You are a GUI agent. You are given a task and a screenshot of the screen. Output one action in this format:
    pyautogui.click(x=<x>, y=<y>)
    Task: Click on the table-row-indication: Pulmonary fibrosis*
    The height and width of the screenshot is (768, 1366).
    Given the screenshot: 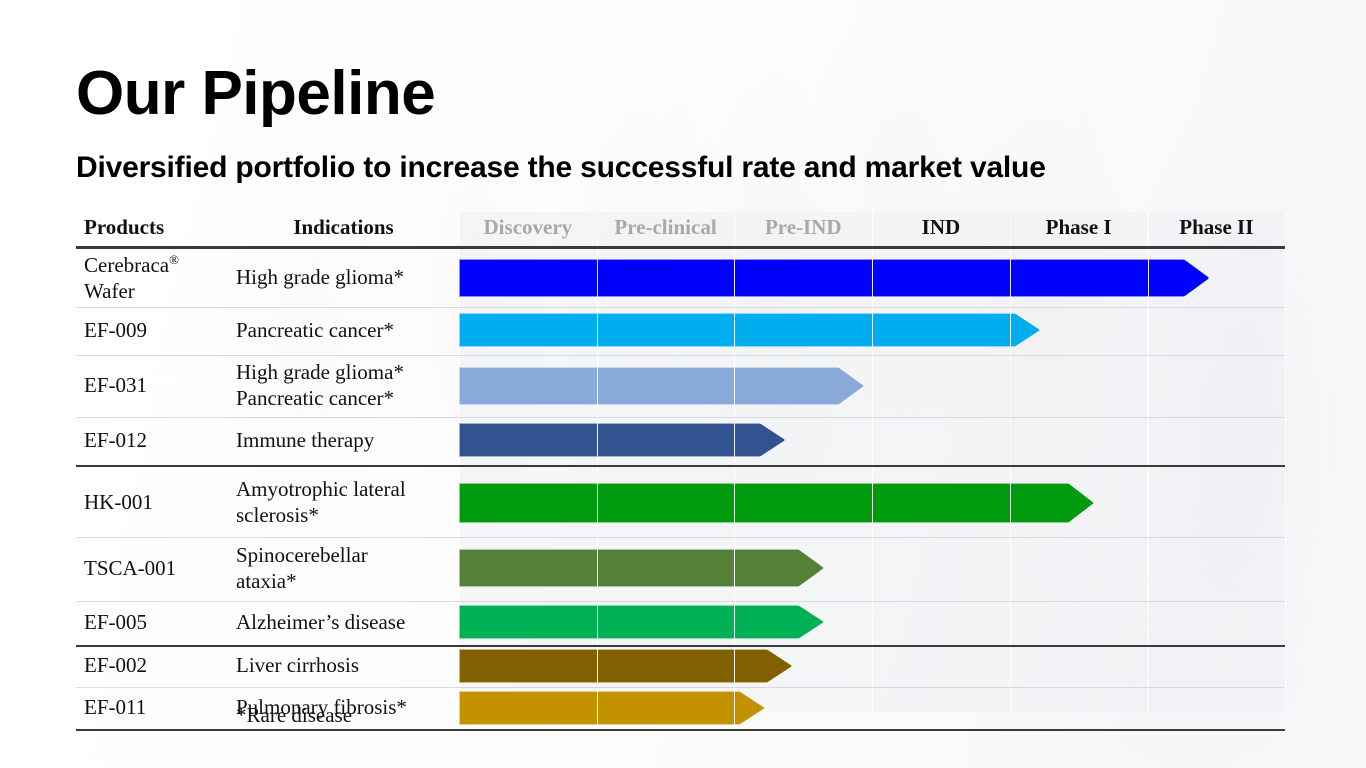 What is the action you would take?
    pyautogui.click(x=343, y=708)
    